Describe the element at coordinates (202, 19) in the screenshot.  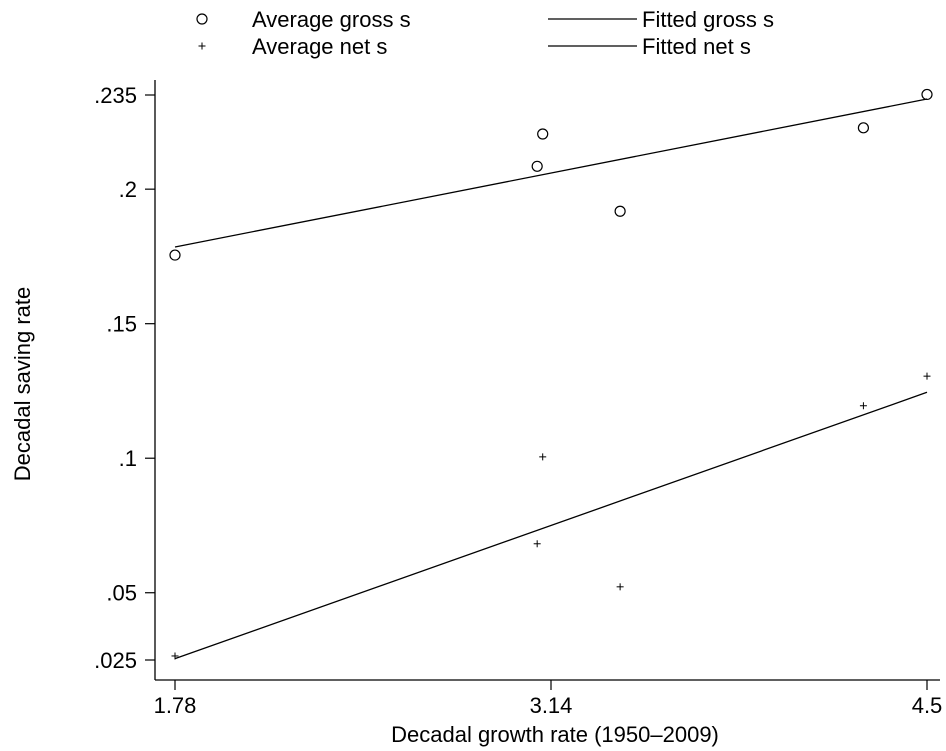
I see `legend-marker-circle` at that location.